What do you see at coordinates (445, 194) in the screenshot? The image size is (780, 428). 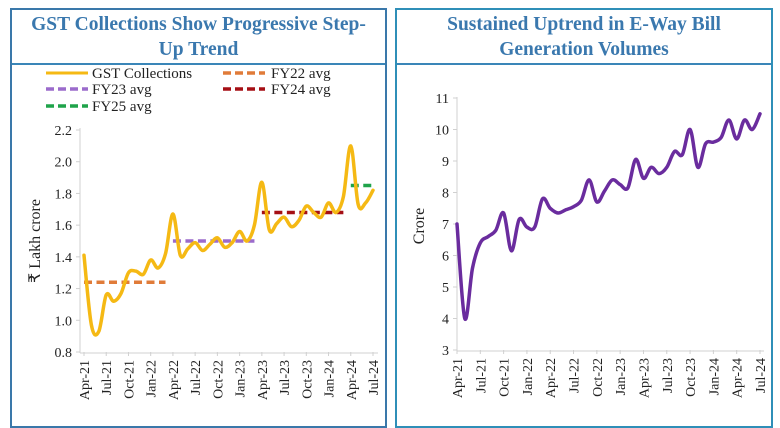 I see `eway-y-tick-label: 8` at bounding box center [445, 194].